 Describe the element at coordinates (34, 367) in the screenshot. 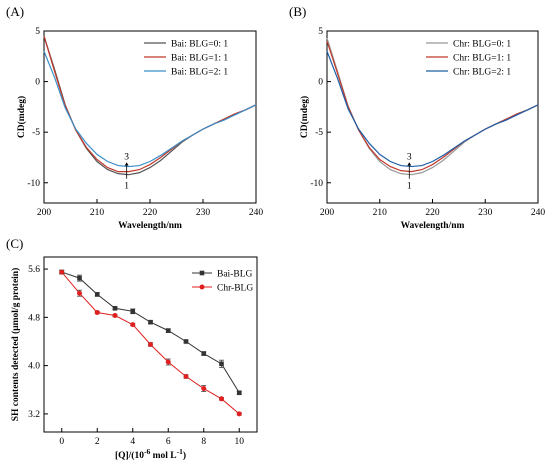

I see `y-tick-label: 4.0` at that location.